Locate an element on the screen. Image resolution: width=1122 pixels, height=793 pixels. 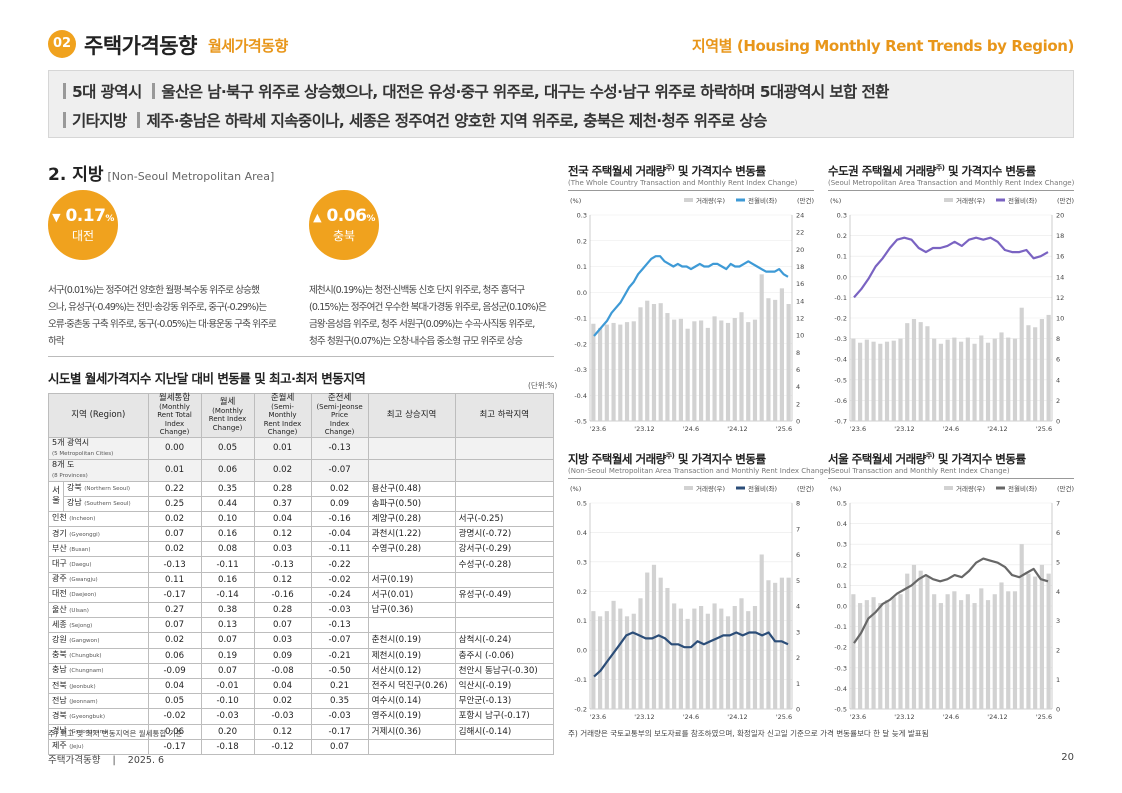
y-right-tick-label: 4 is located at coordinates (798, 387).